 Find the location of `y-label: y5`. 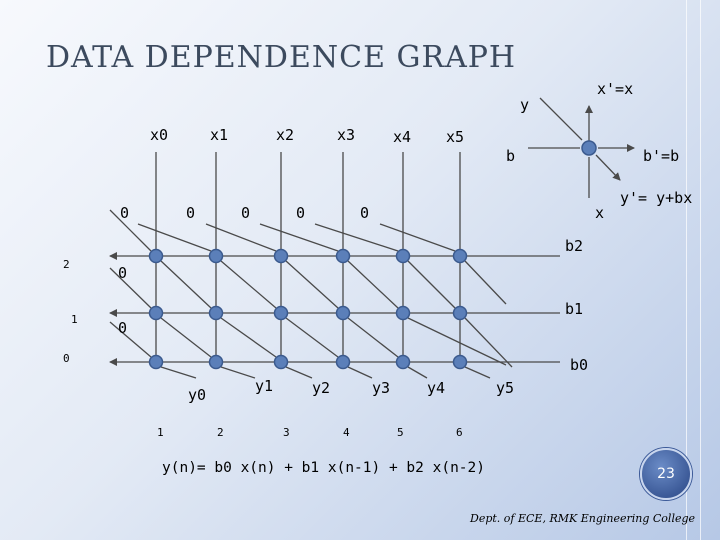

y-label: y5 is located at coordinates (505, 388).